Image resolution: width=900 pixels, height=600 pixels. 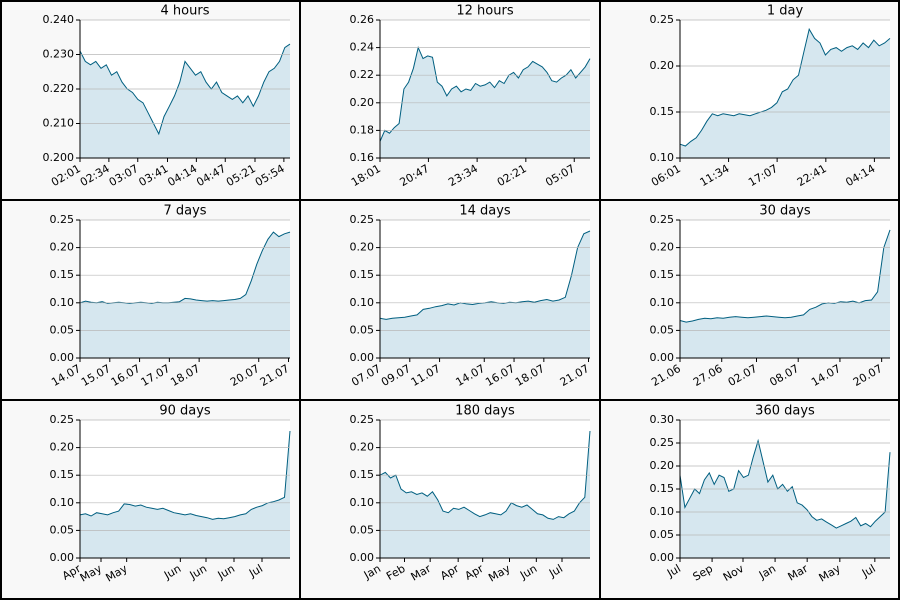 I want to click on chart-title: 1 day, so click(x=785, y=11).